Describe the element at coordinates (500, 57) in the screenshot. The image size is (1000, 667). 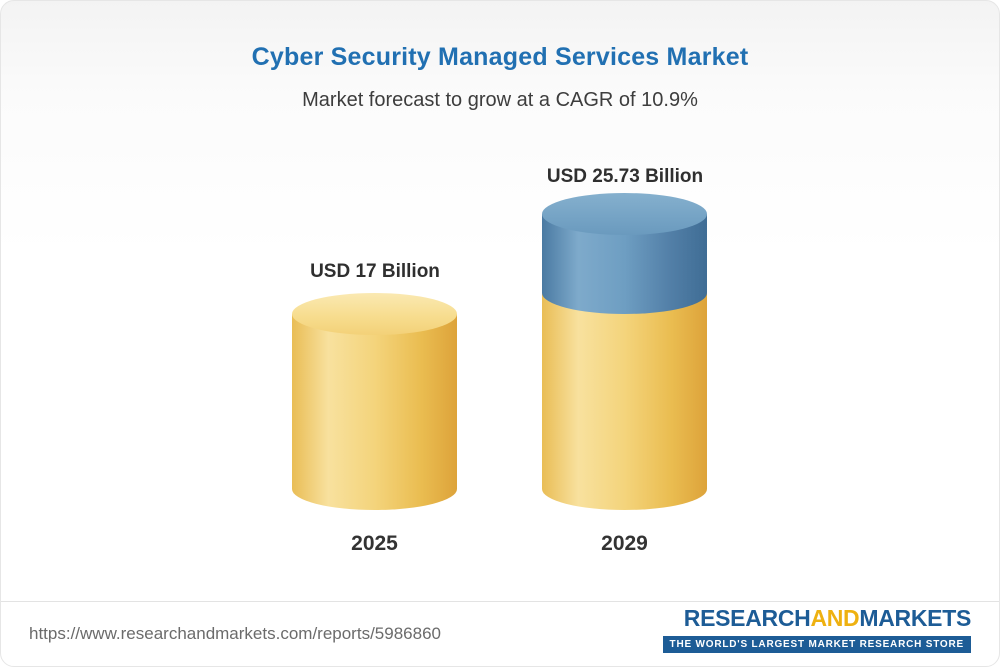
I see `page-title: Cyber Security Managed Services Market` at that location.